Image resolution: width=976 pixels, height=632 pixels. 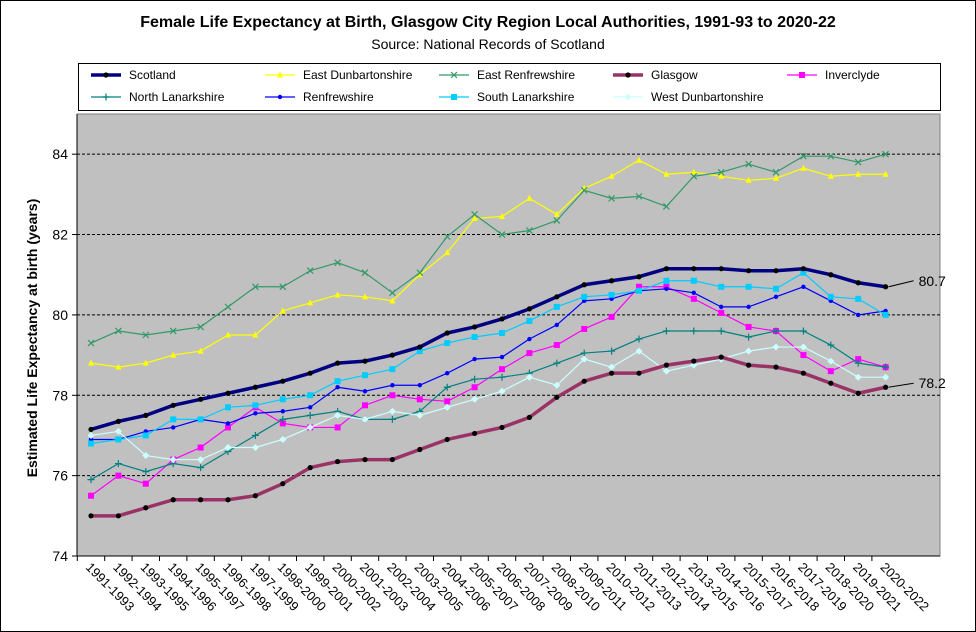 I want to click on legend-item-renfrewshire: Renfrewshire, so click(x=348, y=97).